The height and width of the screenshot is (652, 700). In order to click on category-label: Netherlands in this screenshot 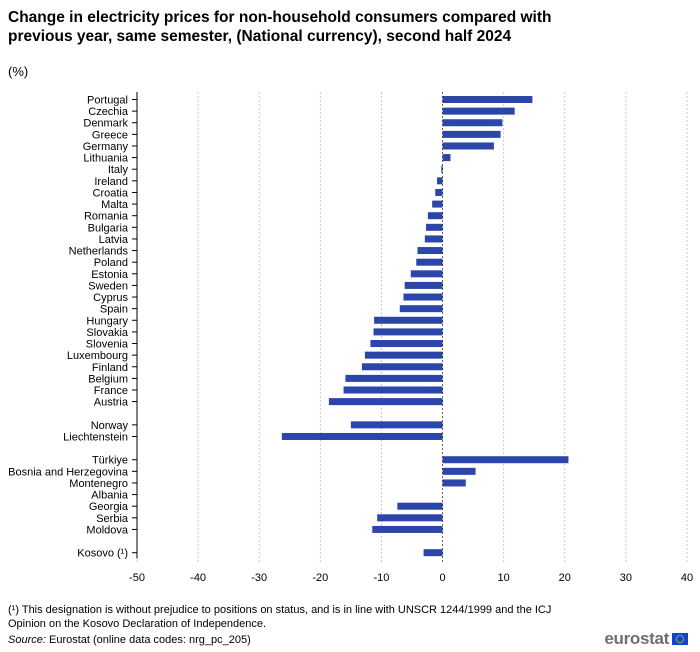, I will do `click(99, 252)`.